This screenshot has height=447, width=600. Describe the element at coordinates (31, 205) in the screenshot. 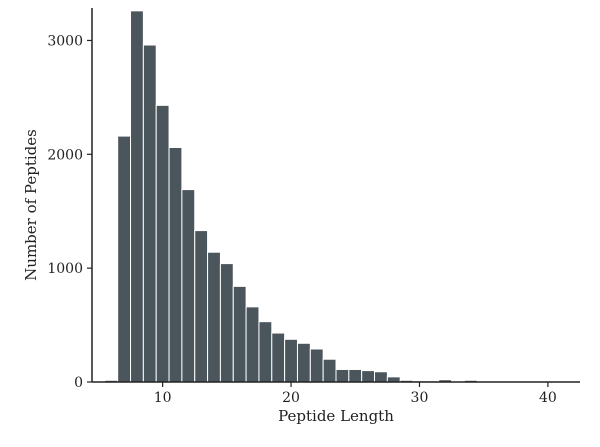

I see `y-axis-title: Number of Peptides` at that location.